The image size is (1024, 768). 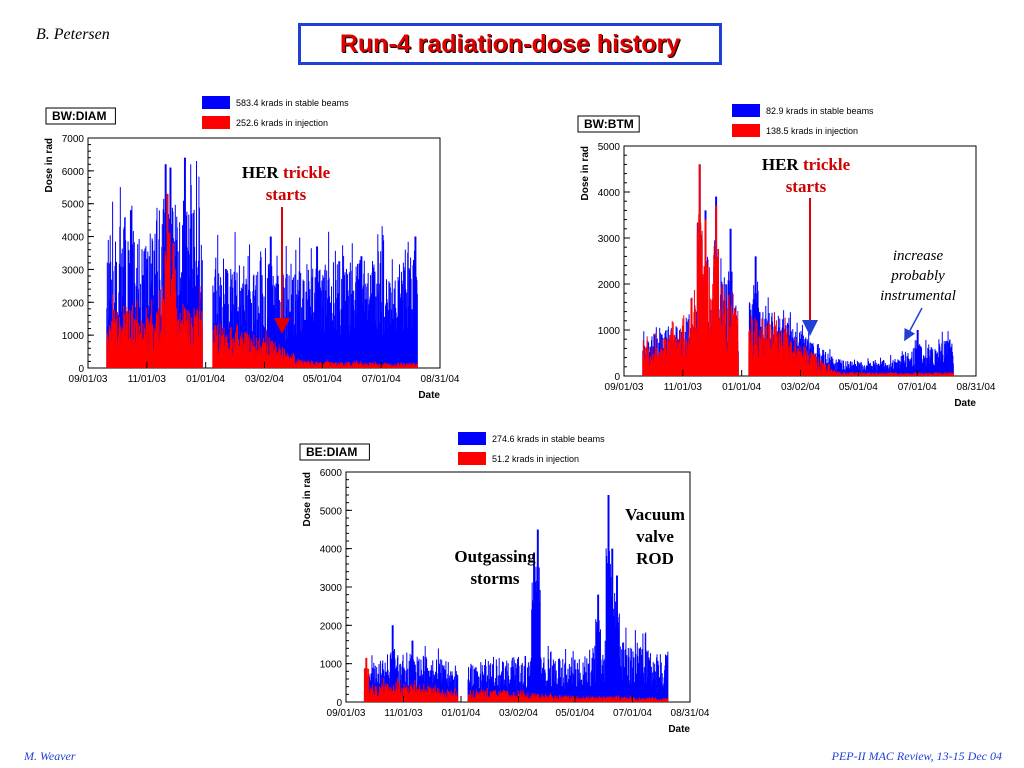 I want to click on legend-label: 82.9 krads in stable beams, so click(x=820, y=111).